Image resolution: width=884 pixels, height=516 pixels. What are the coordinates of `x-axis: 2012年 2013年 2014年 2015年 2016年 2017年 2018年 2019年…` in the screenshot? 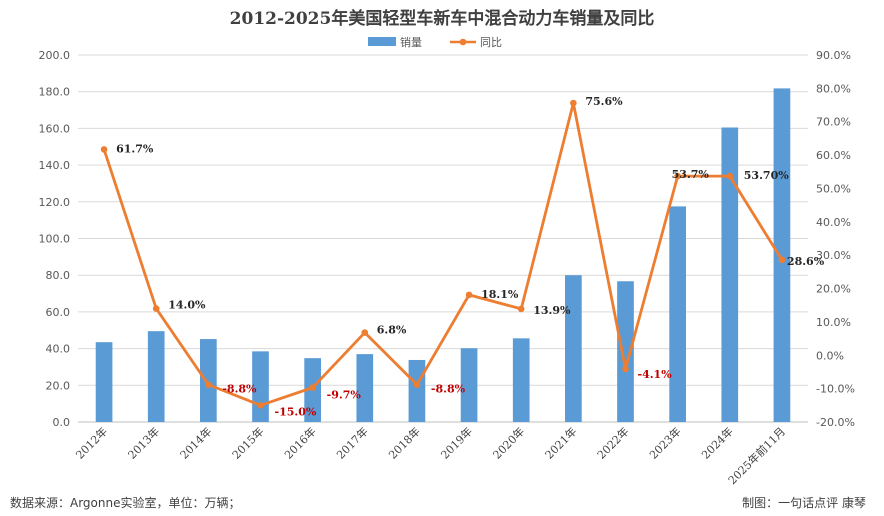 It's located at (440, 454).